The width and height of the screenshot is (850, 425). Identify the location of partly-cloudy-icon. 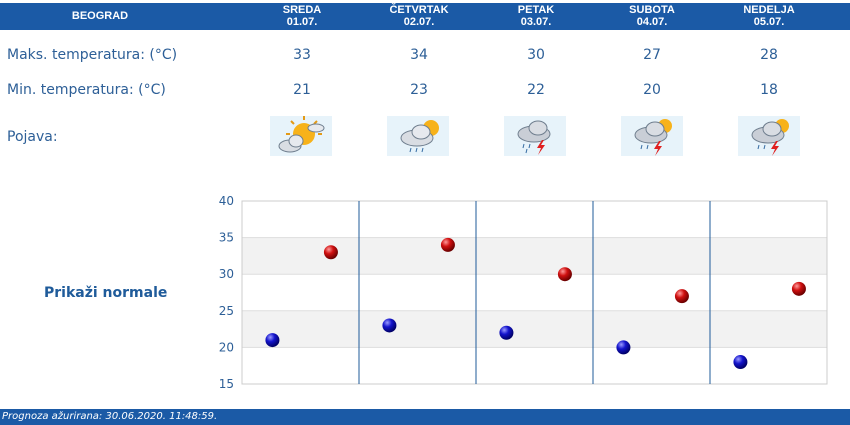
(301, 136).